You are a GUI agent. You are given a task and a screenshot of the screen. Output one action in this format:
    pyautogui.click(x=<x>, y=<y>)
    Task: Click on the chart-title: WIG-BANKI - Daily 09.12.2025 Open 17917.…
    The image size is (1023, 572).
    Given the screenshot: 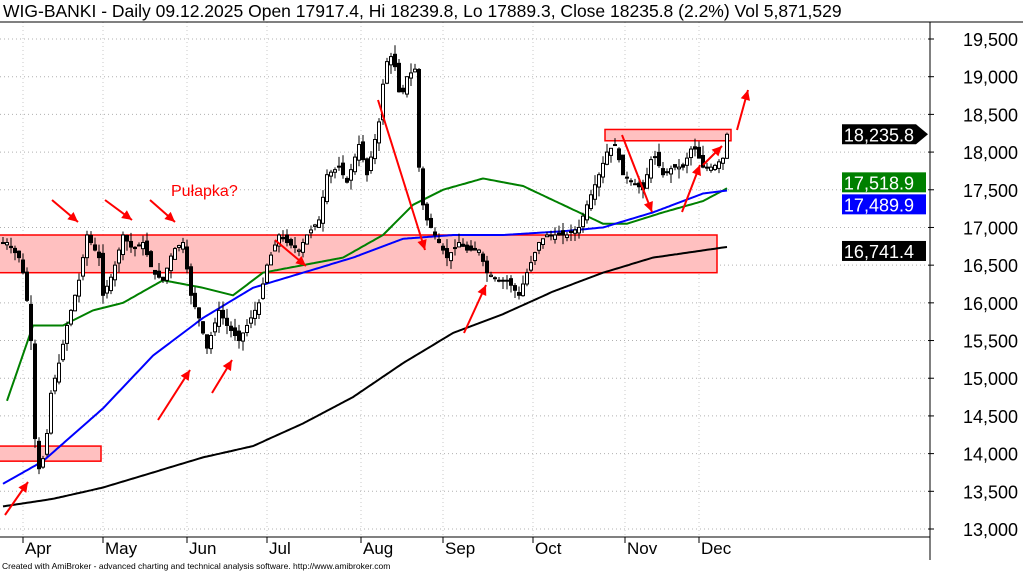 What is the action you would take?
    pyautogui.click(x=422, y=11)
    